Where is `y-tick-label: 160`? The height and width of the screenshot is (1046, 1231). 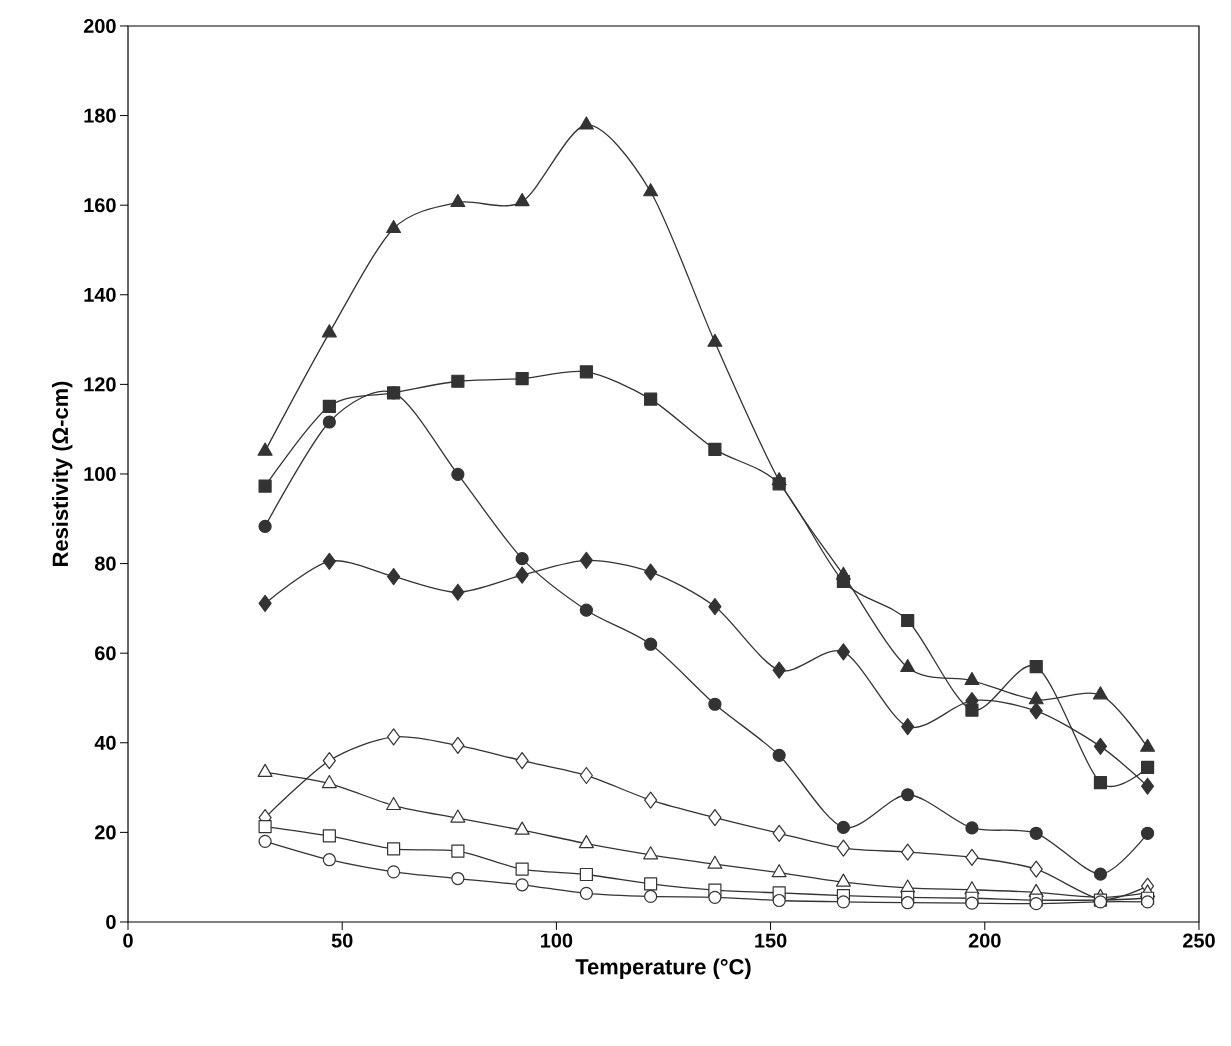
y-tick-label: 160 is located at coordinates (100, 205).